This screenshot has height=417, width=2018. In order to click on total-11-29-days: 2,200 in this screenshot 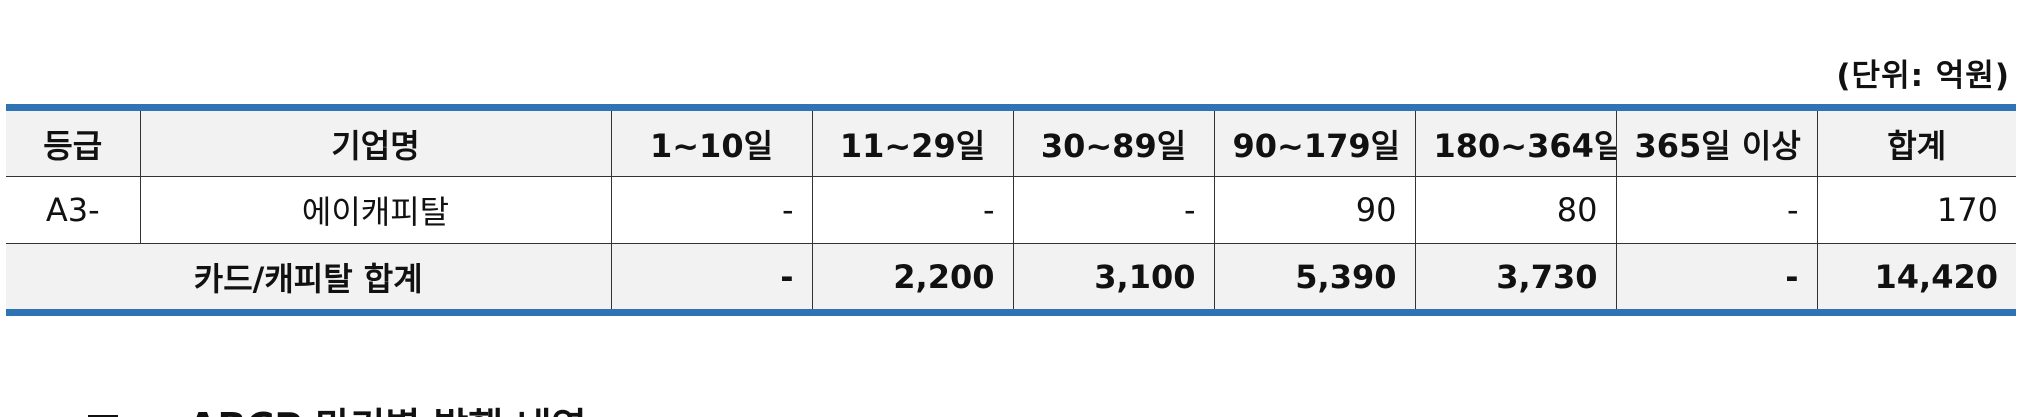, I will do `click(912, 278)`.